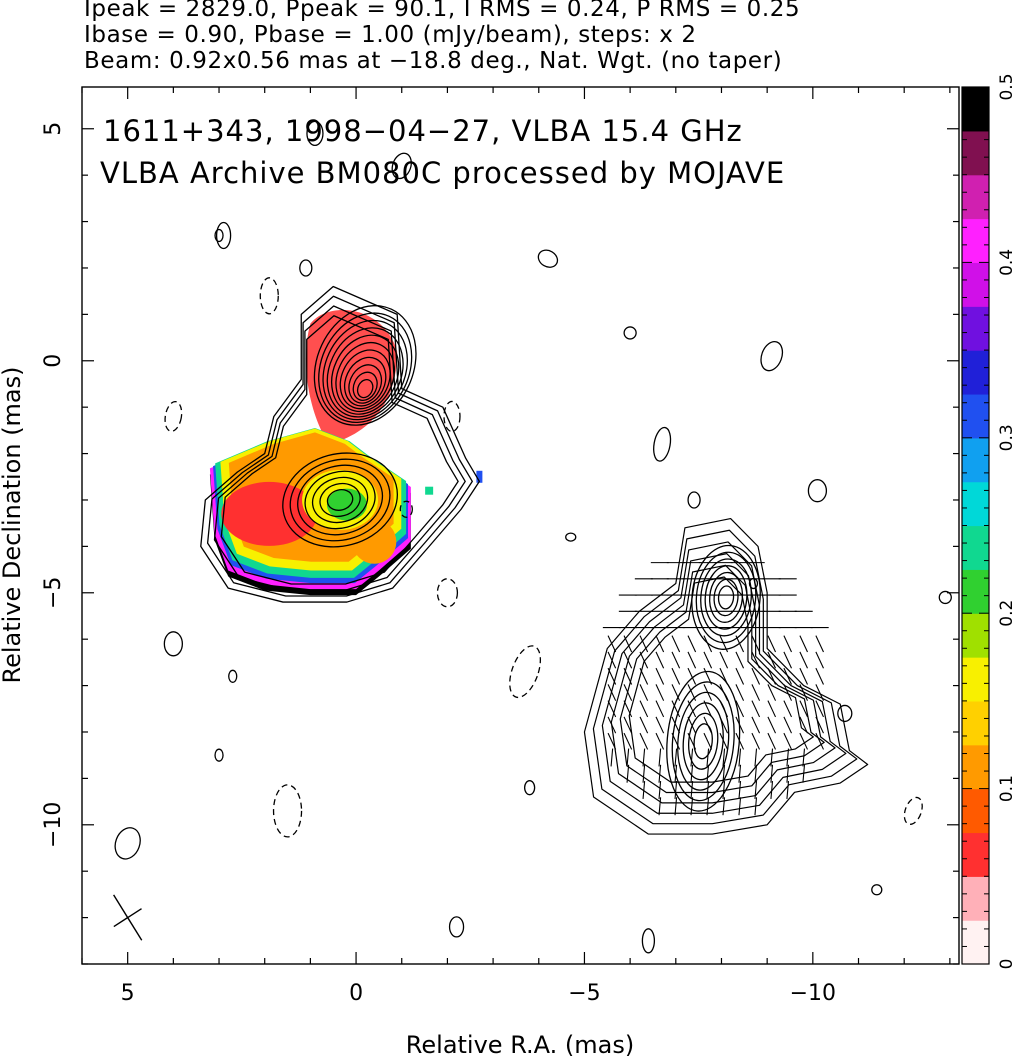 The image size is (1022, 1061). What do you see at coordinates (356, 993) in the screenshot?
I see `x-tick-label: 0` at bounding box center [356, 993].